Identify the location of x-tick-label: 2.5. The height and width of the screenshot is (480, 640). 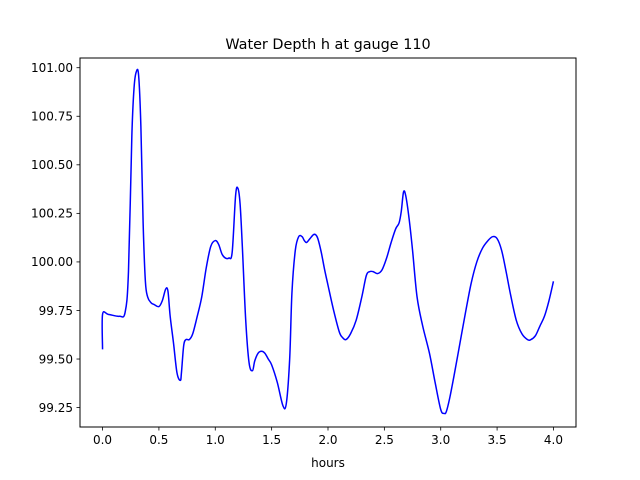
(384, 440).